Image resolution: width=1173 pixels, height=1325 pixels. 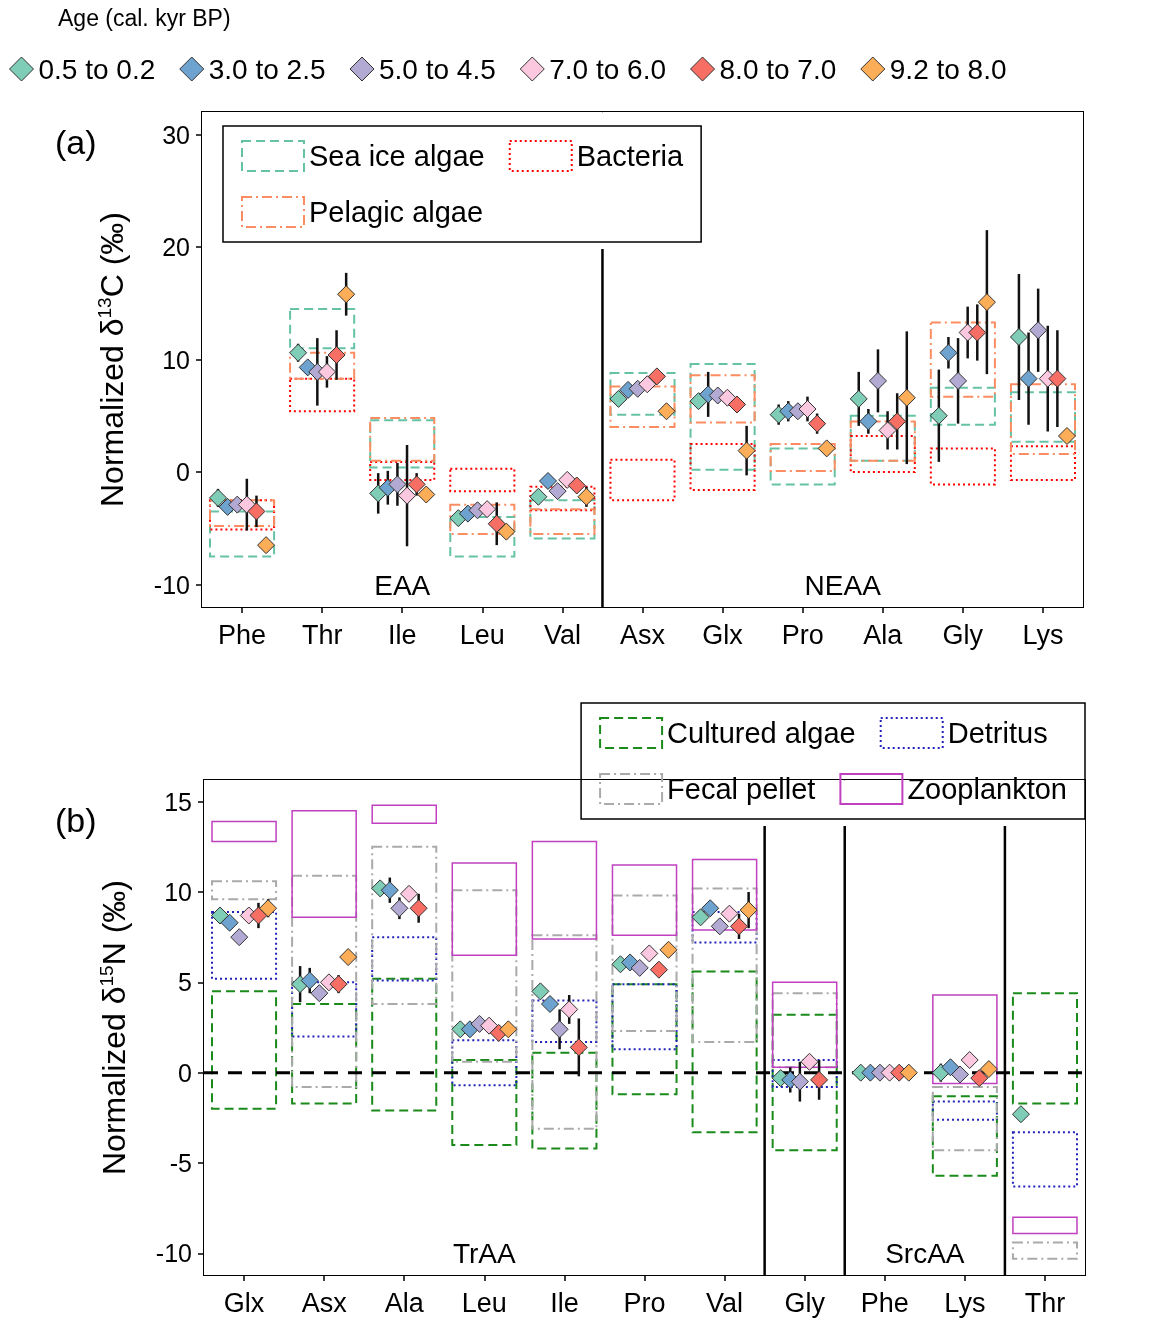 I want to click on legend-label: Zooplankton, so click(x=987, y=789).